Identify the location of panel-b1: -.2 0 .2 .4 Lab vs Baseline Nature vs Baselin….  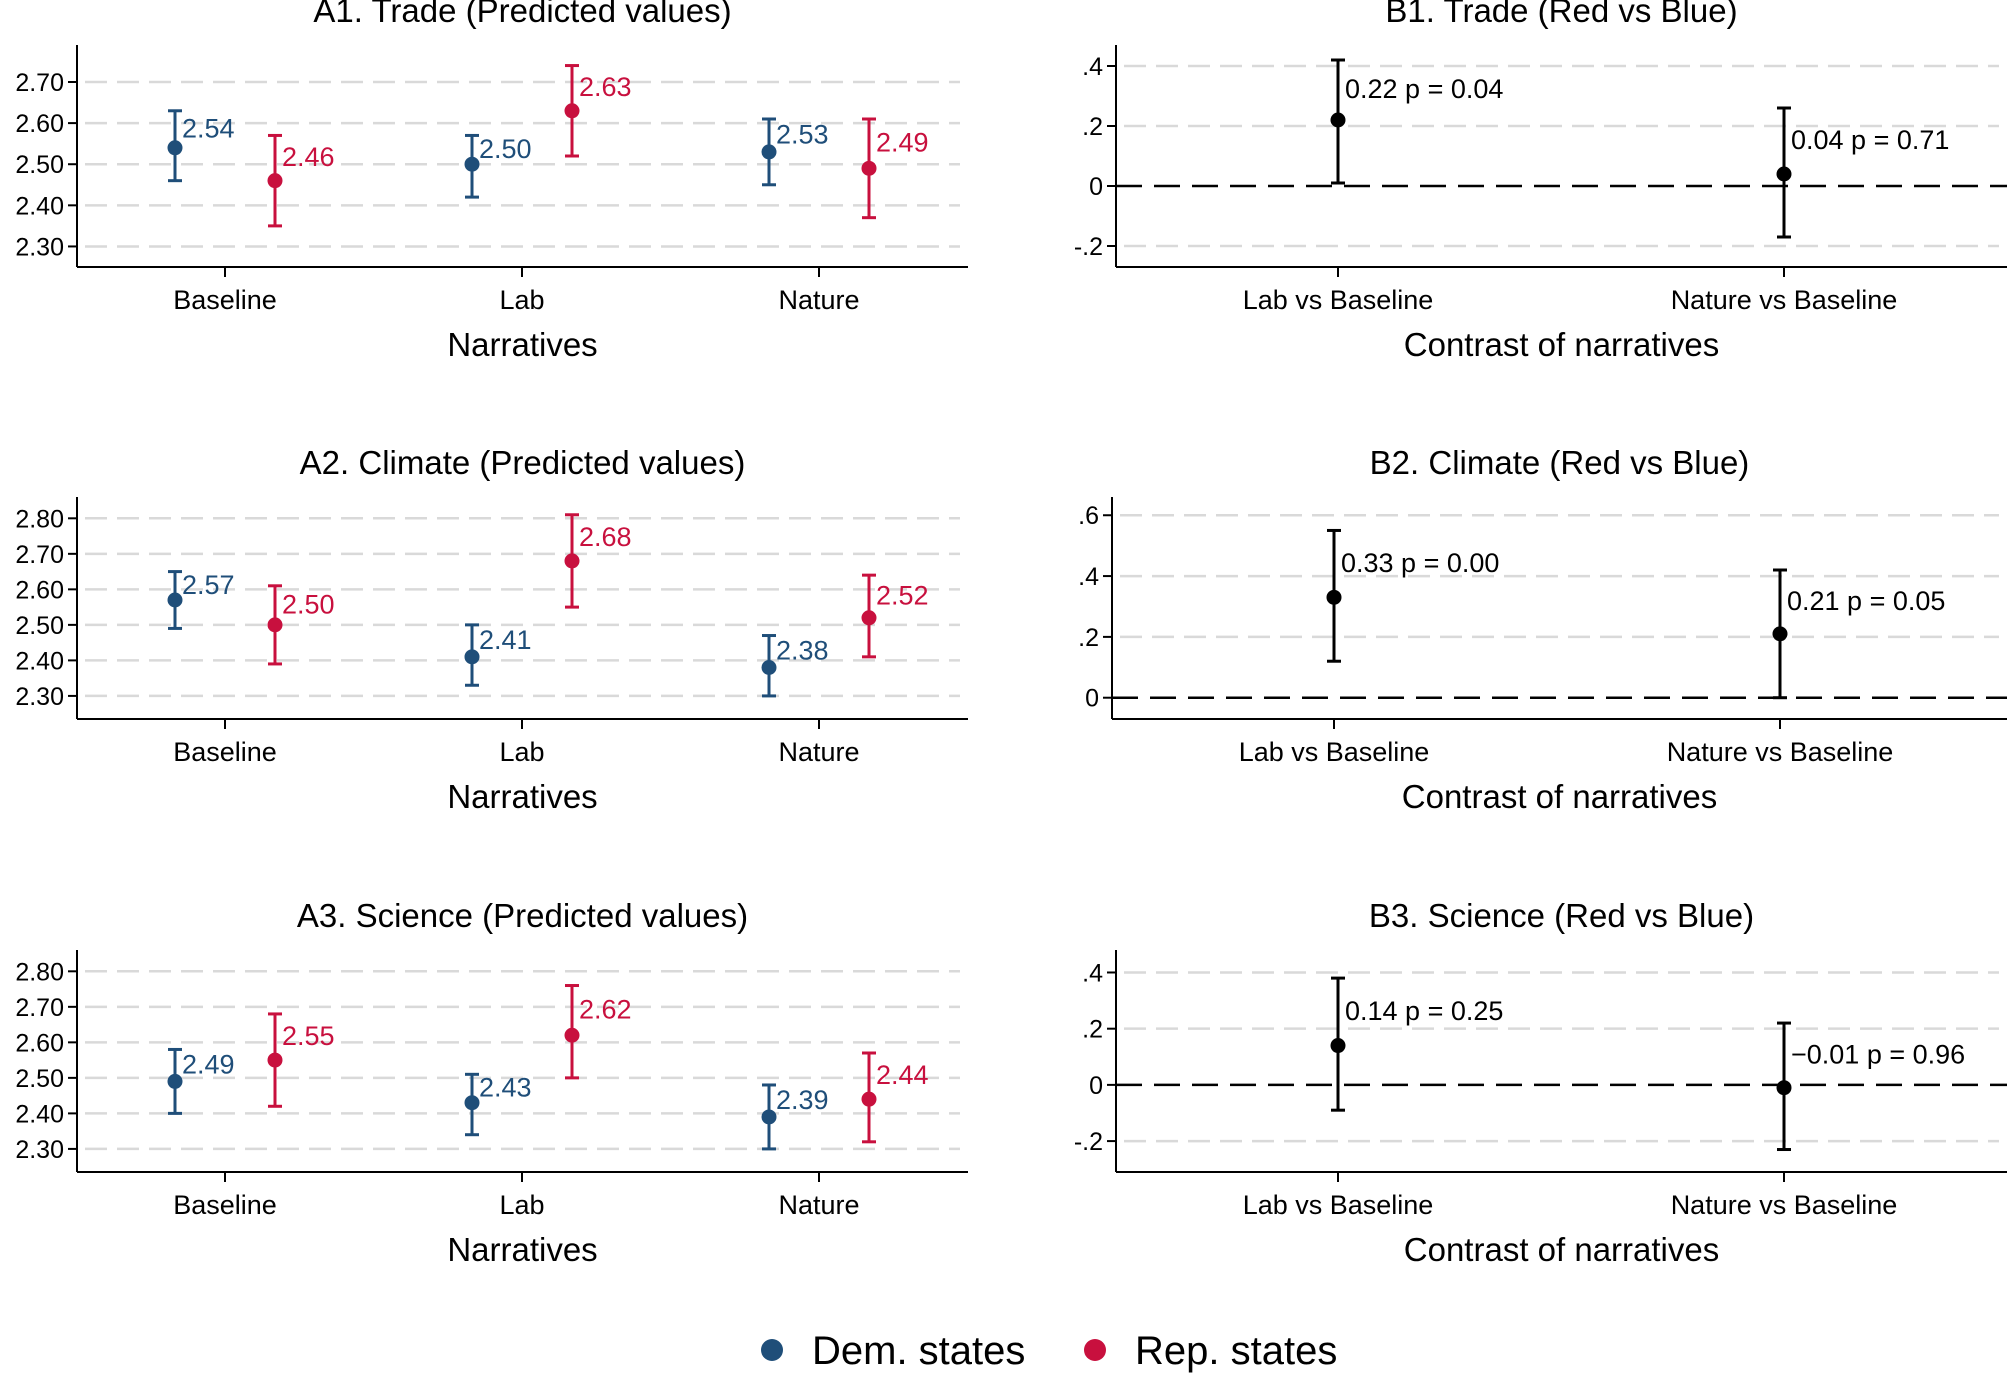
(1540, 181).